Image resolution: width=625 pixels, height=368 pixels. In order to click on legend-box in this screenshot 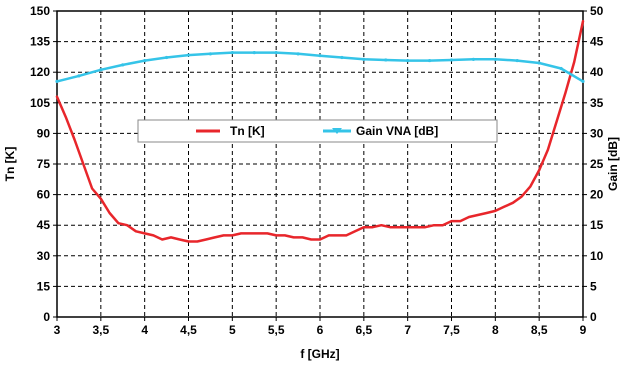, I will do `click(317, 131)`.